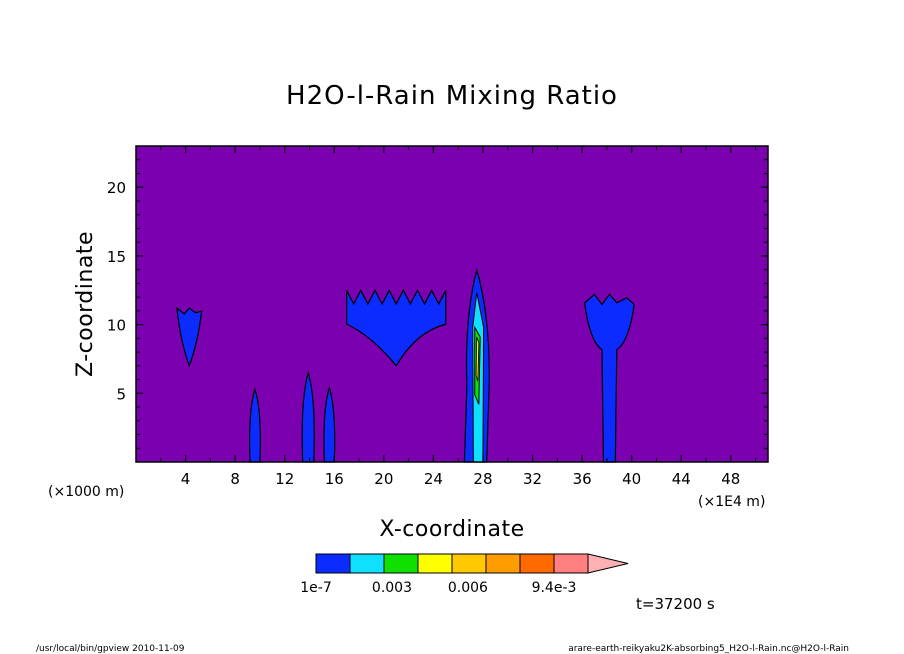 The width and height of the screenshot is (904, 654). What do you see at coordinates (116, 326) in the screenshot?
I see `y-tick-label: 10` at bounding box center [116, 326].